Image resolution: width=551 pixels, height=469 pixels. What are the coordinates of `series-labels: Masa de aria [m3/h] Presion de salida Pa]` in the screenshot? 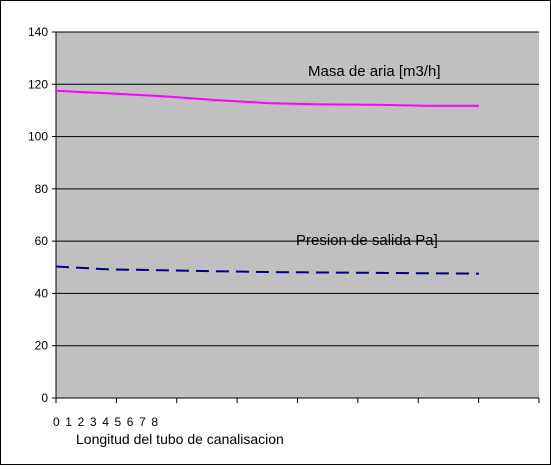 It's located at (368, 156).